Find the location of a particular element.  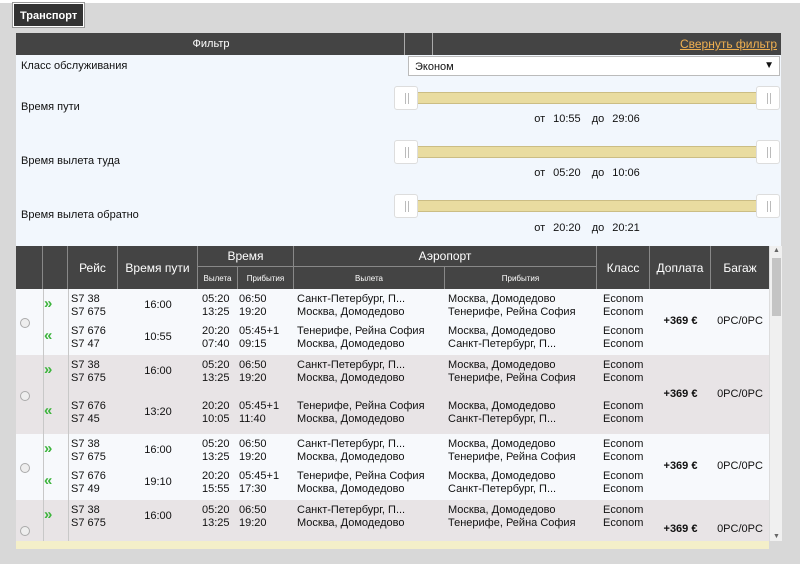

class-select: Эконом ▼ is located at coordinates (594, 66).